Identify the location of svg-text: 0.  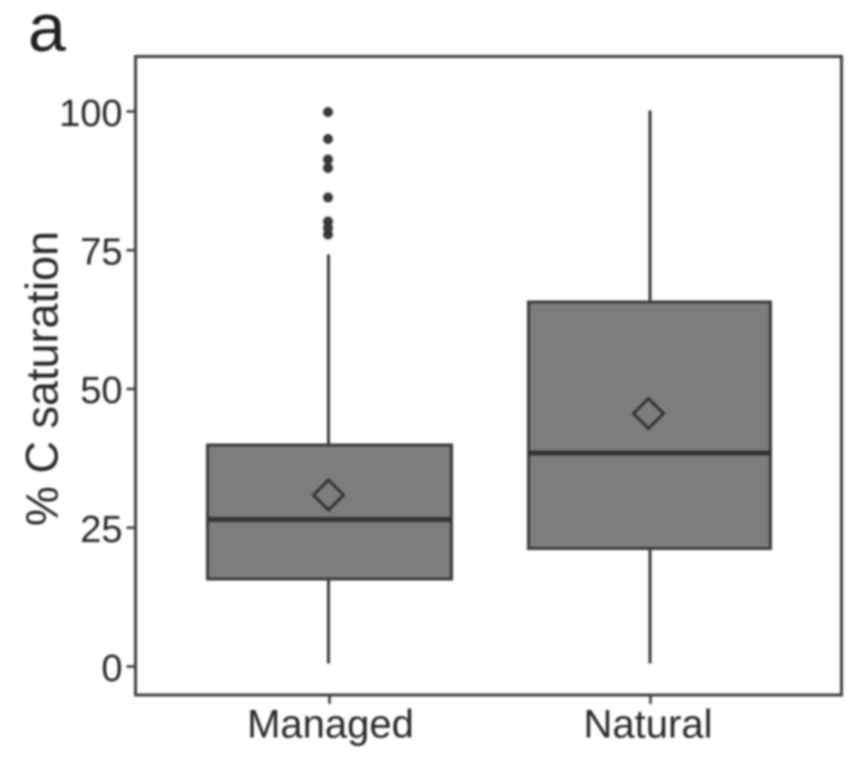
(111, 669).